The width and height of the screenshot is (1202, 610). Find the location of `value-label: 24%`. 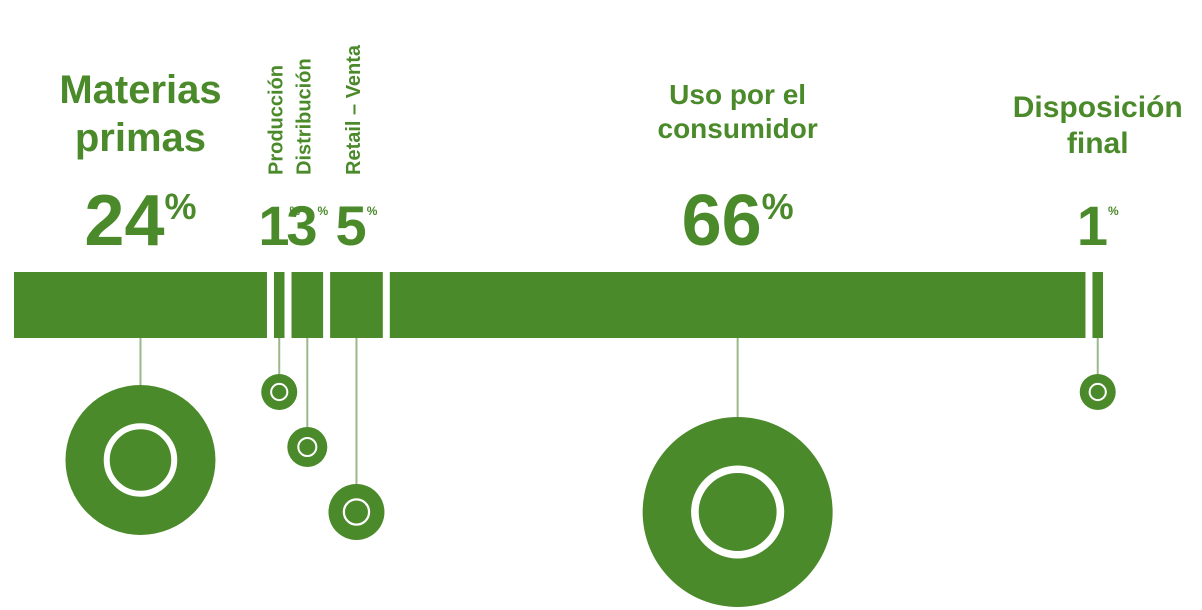

value-label: 24% is located at coordinates (140, 221).